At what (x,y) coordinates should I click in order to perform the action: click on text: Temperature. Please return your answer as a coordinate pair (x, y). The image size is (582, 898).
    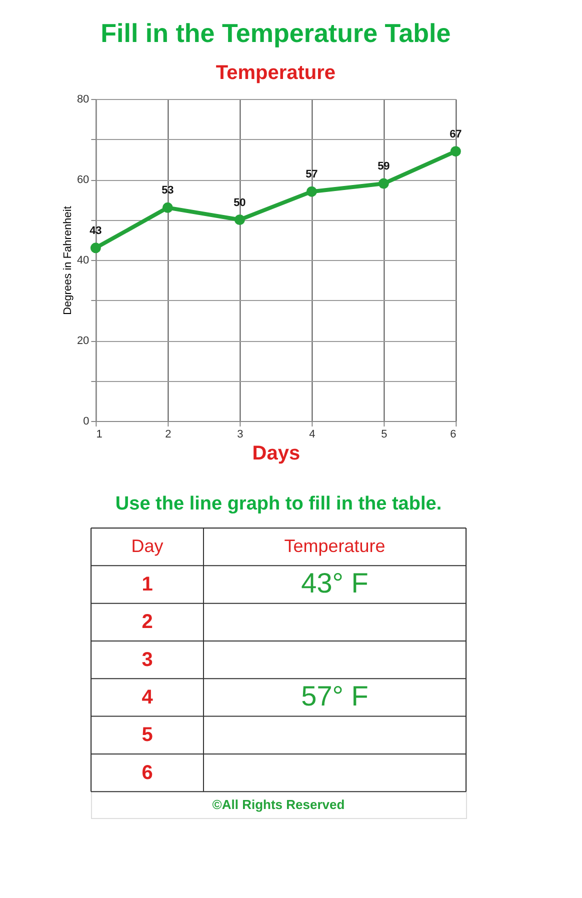
    Looking at the image, I should click on (335, 546).